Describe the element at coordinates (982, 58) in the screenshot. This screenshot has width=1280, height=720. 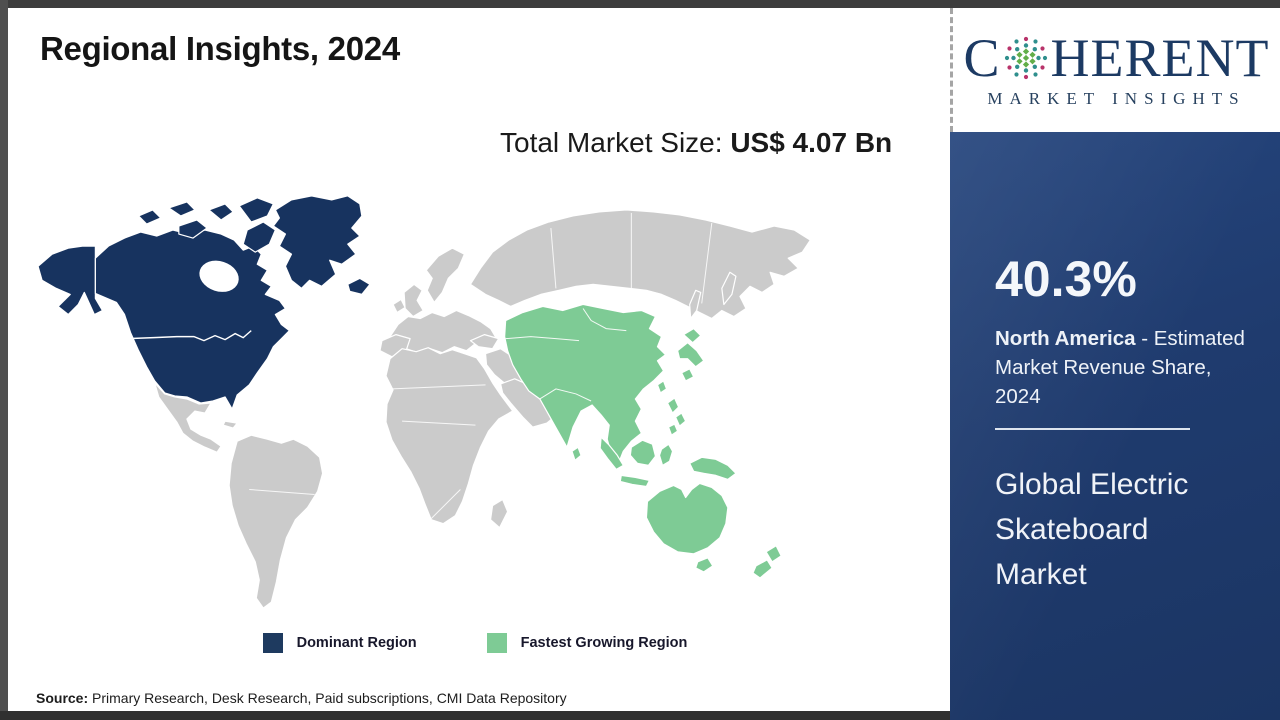
I see `brand-letter-c: C` at that location.